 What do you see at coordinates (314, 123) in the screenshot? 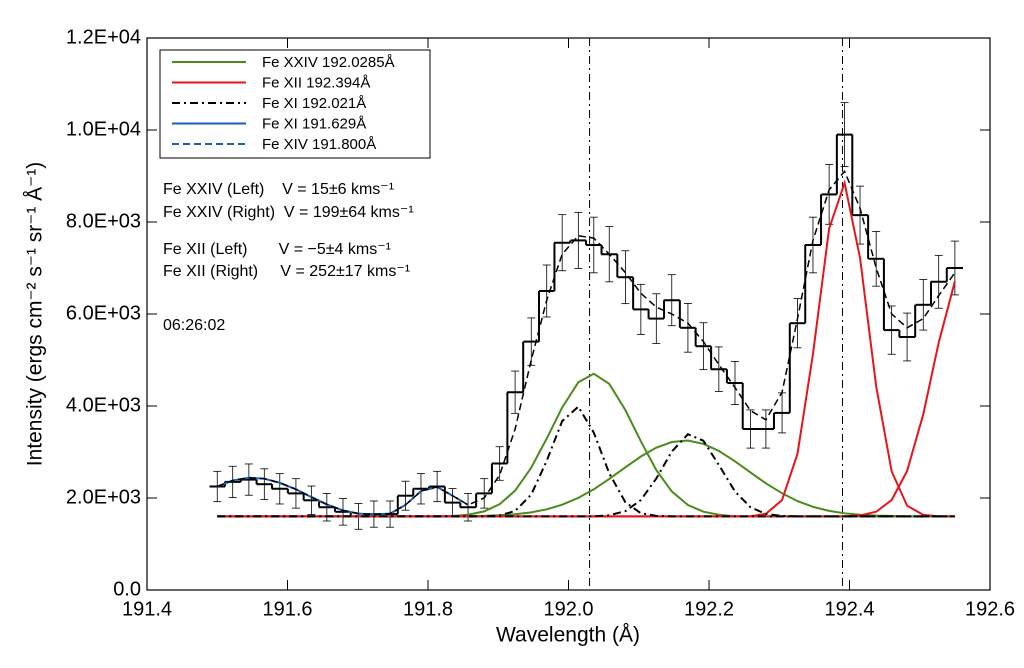
I see `legend-label: Fe XI 191.629Å` at bounding box center [314, 123].